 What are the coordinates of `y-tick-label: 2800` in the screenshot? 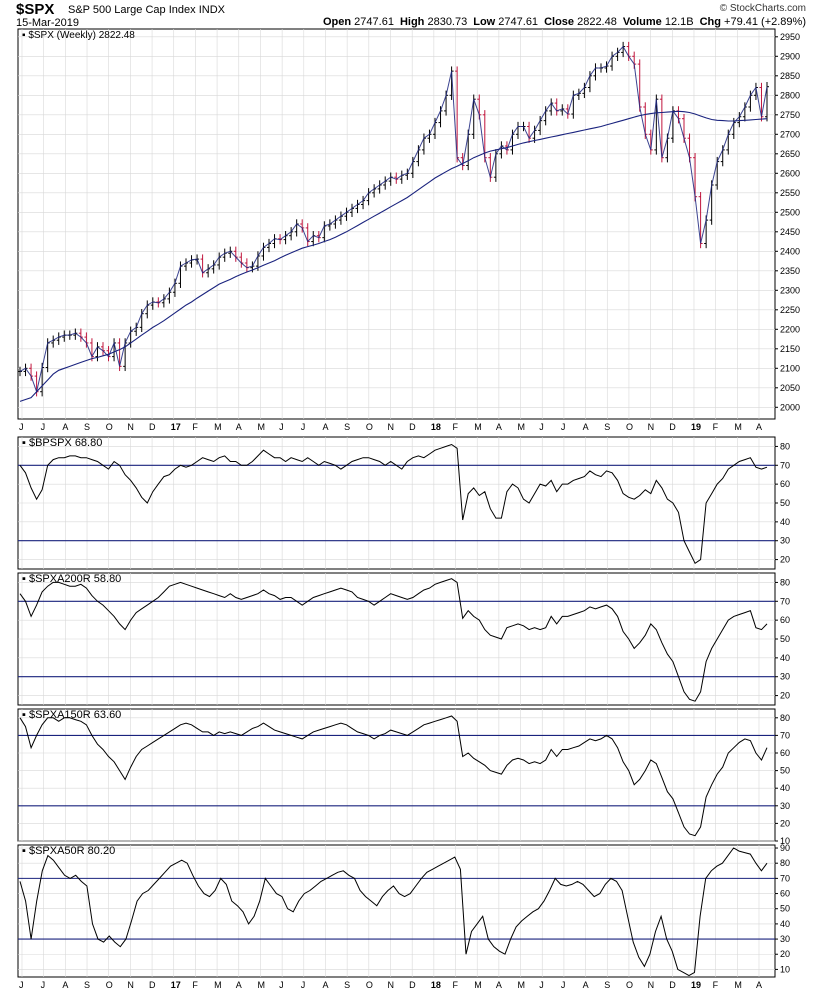 It's located at (790, 95).